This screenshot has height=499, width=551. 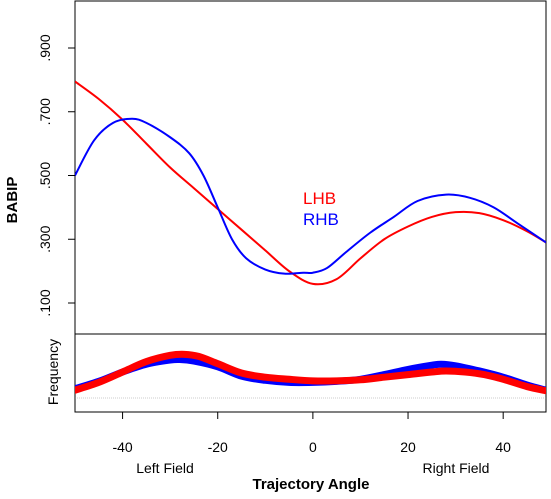 What do you see at coordinates (45, 175) in the screenshot?
I see `y-tick-label: .500` at bounding box center [45, 175].